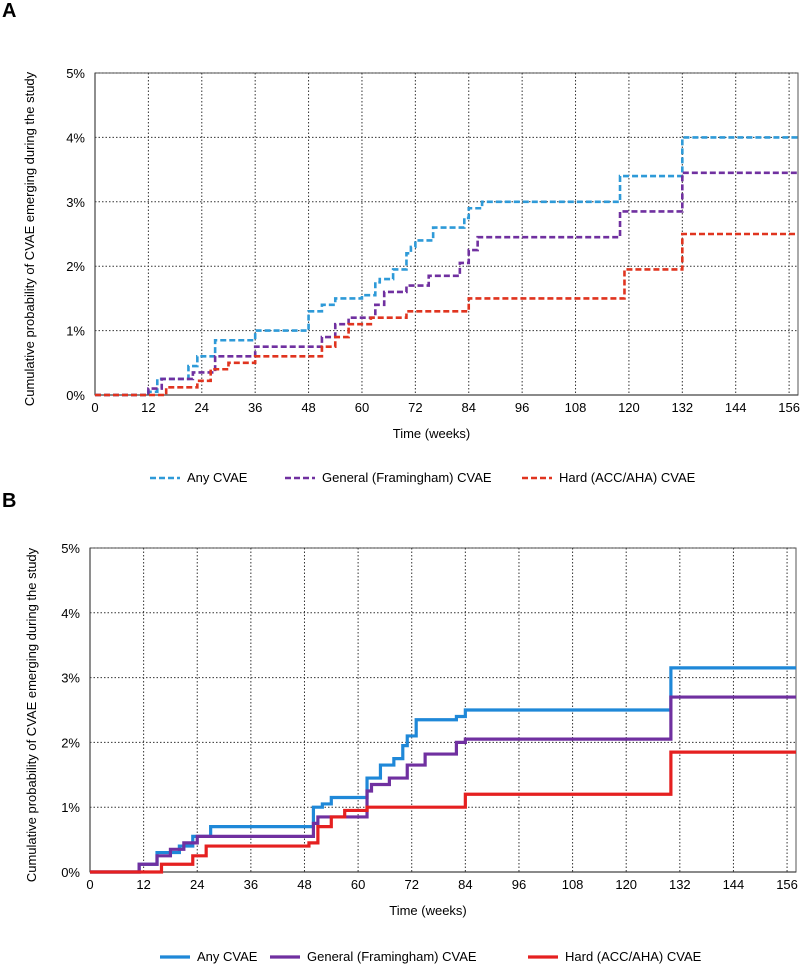 This screenshot has width=803, height=971. I want to click on panel-label-b: B, so click(9, 501).